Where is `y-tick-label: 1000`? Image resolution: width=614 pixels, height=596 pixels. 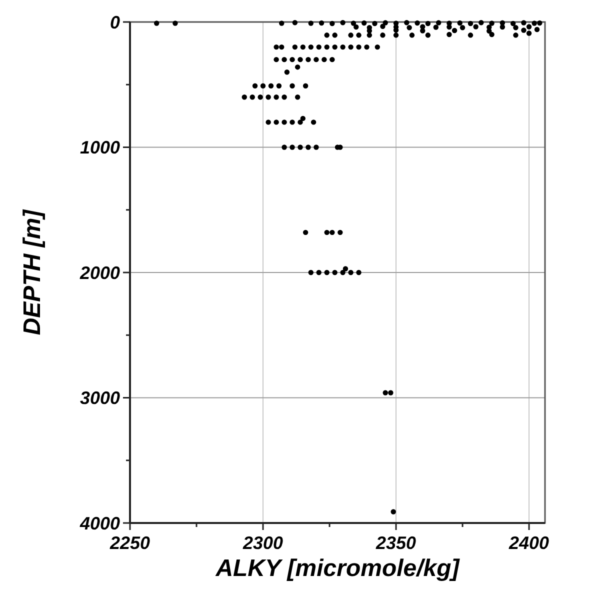 y-tick-label: 1000 is located at coordinates (100, 148).